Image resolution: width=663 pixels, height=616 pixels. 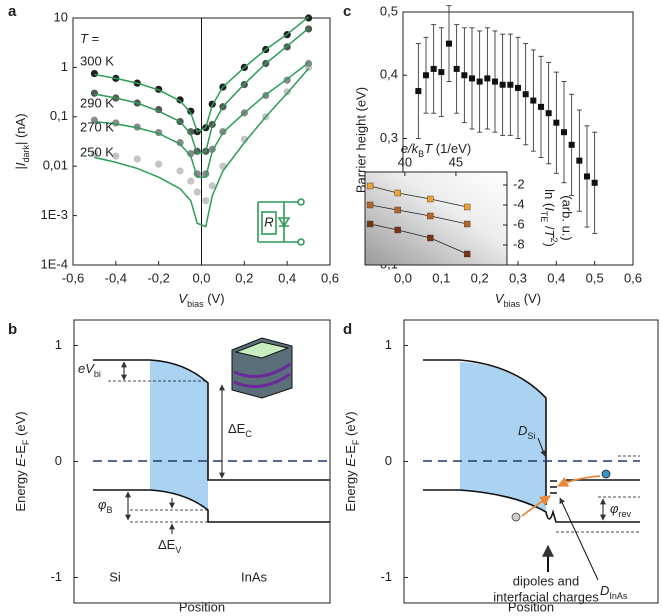 I want to click on band-label-part: B, so click(x=109, y=510).